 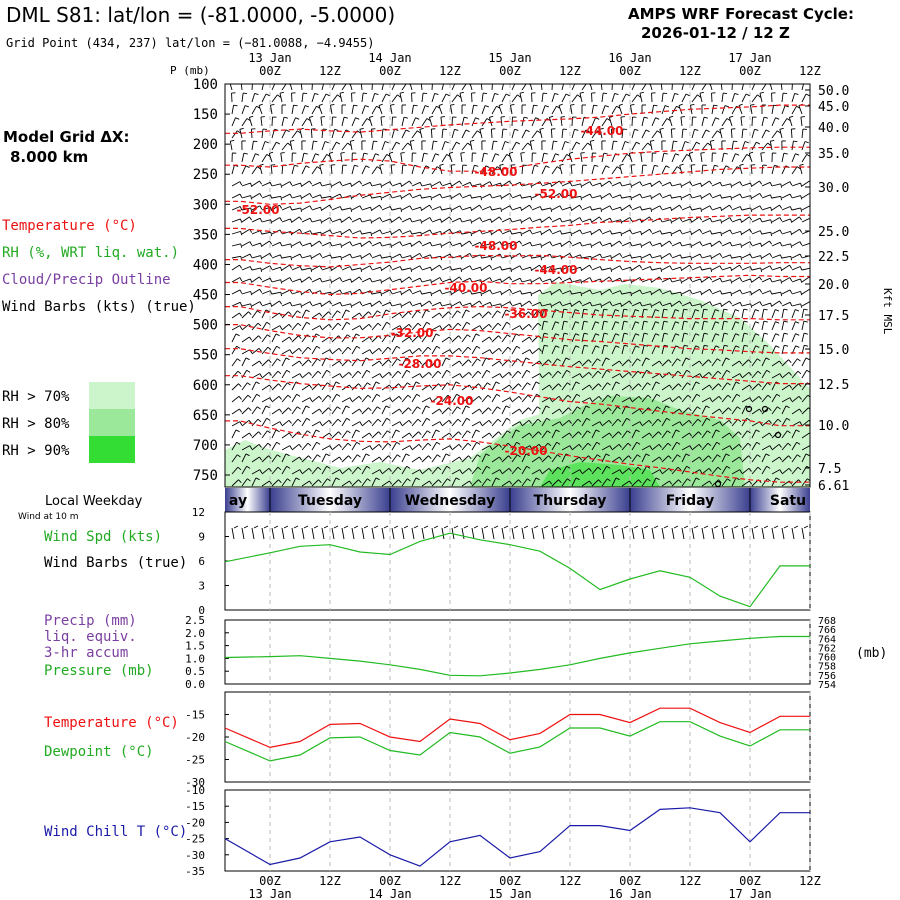 What do you see at coordinates (195, 737) in the screenshot?
I see `y-tick-label: -20` at bounding box center [195, 737].